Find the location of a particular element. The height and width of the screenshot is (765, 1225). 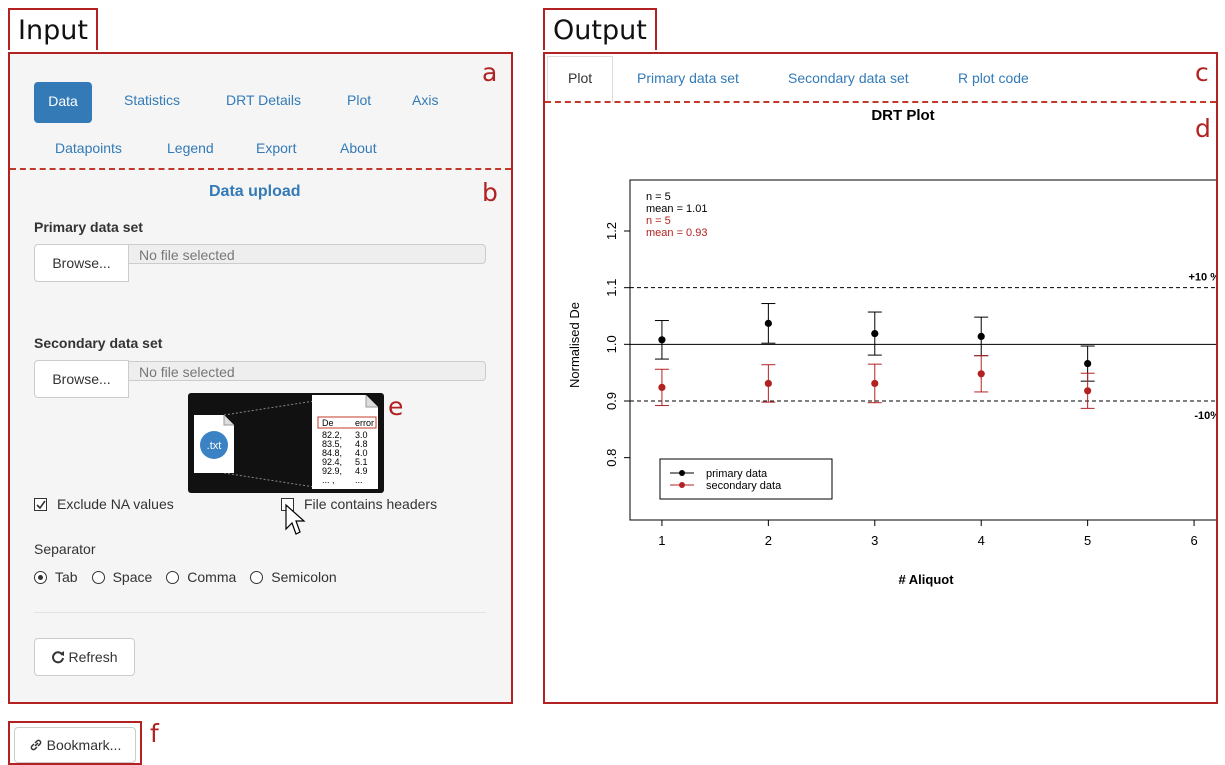

refresh-label: Refresh is located at coordinates (93, 657).